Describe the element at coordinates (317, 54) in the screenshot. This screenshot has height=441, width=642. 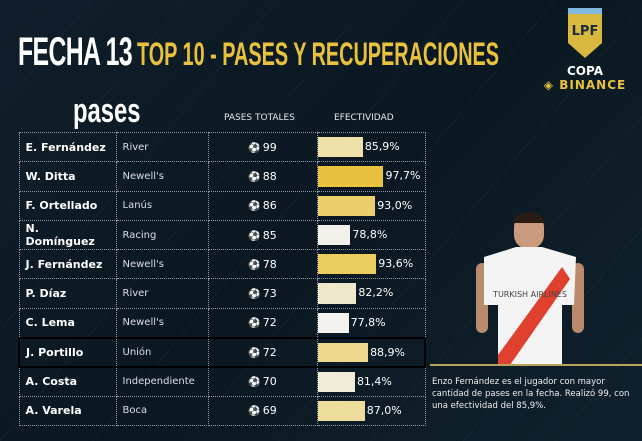
I see `subtitle: TOP 10 - PASES Y RECUPERACIONES` at that location.